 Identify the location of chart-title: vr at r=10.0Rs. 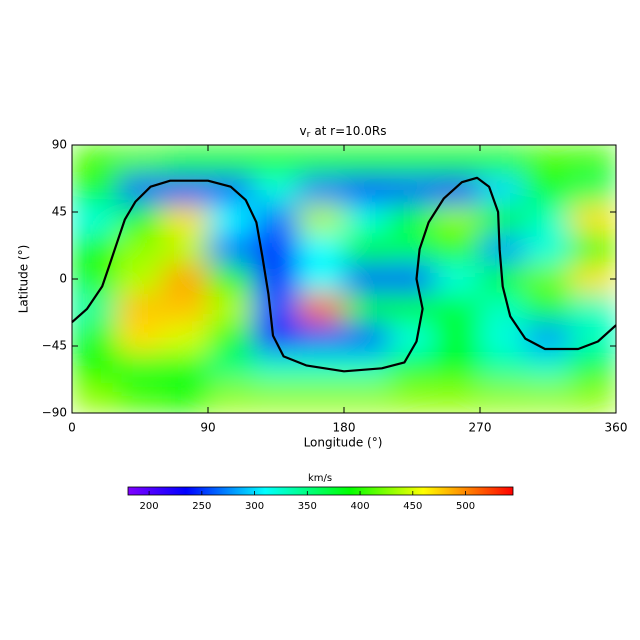
(343, 132).